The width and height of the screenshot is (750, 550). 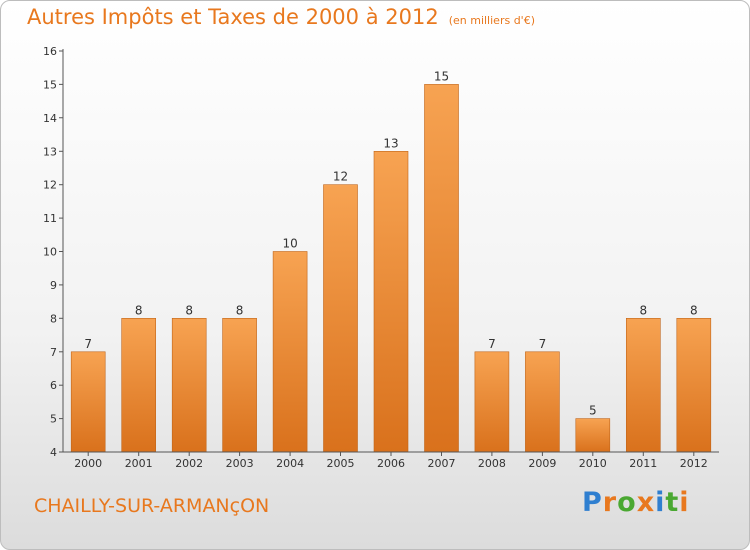 What do you see at coordinates (542, 463) in the screenshot?
I see `x-tick-label: 2009` at bounding box center [542, 463].